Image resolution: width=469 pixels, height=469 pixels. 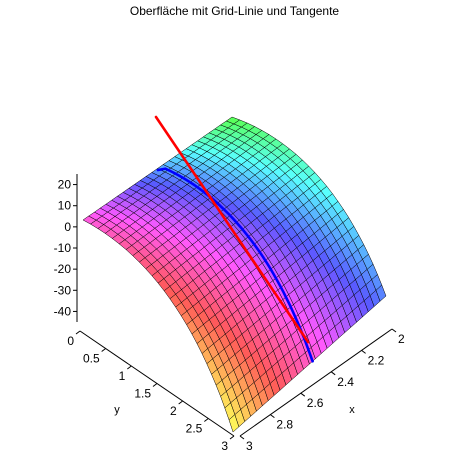 I want to click on y-axis-label: y, so click(x=117, y=410).